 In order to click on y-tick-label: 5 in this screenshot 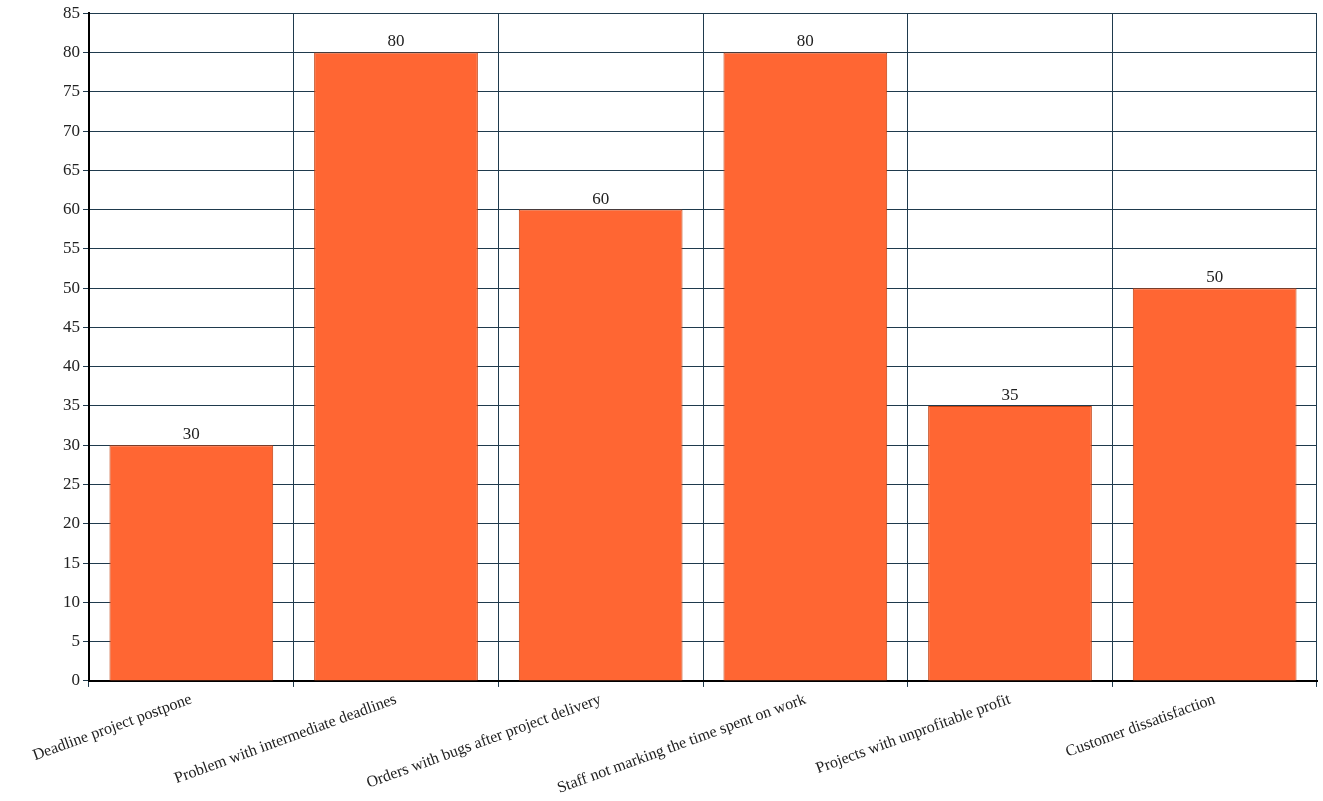, I will do `click(75, 641)`.